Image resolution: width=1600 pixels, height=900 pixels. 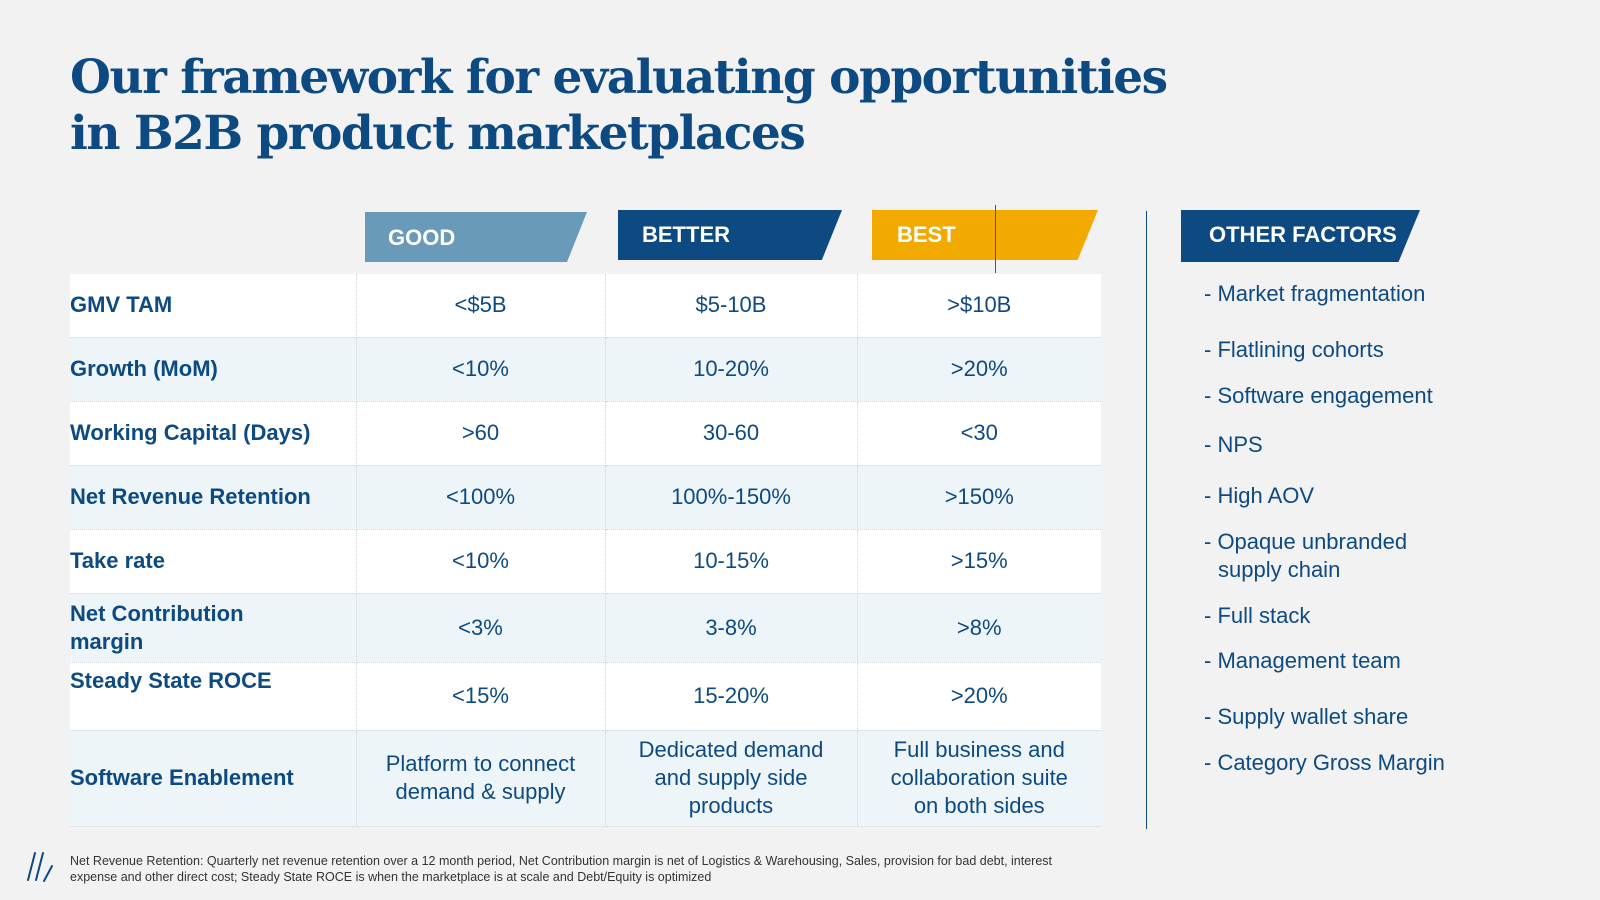 I want to click on table-row: Take rate <10% 10-15% >15%, so click(x=585, y=561).